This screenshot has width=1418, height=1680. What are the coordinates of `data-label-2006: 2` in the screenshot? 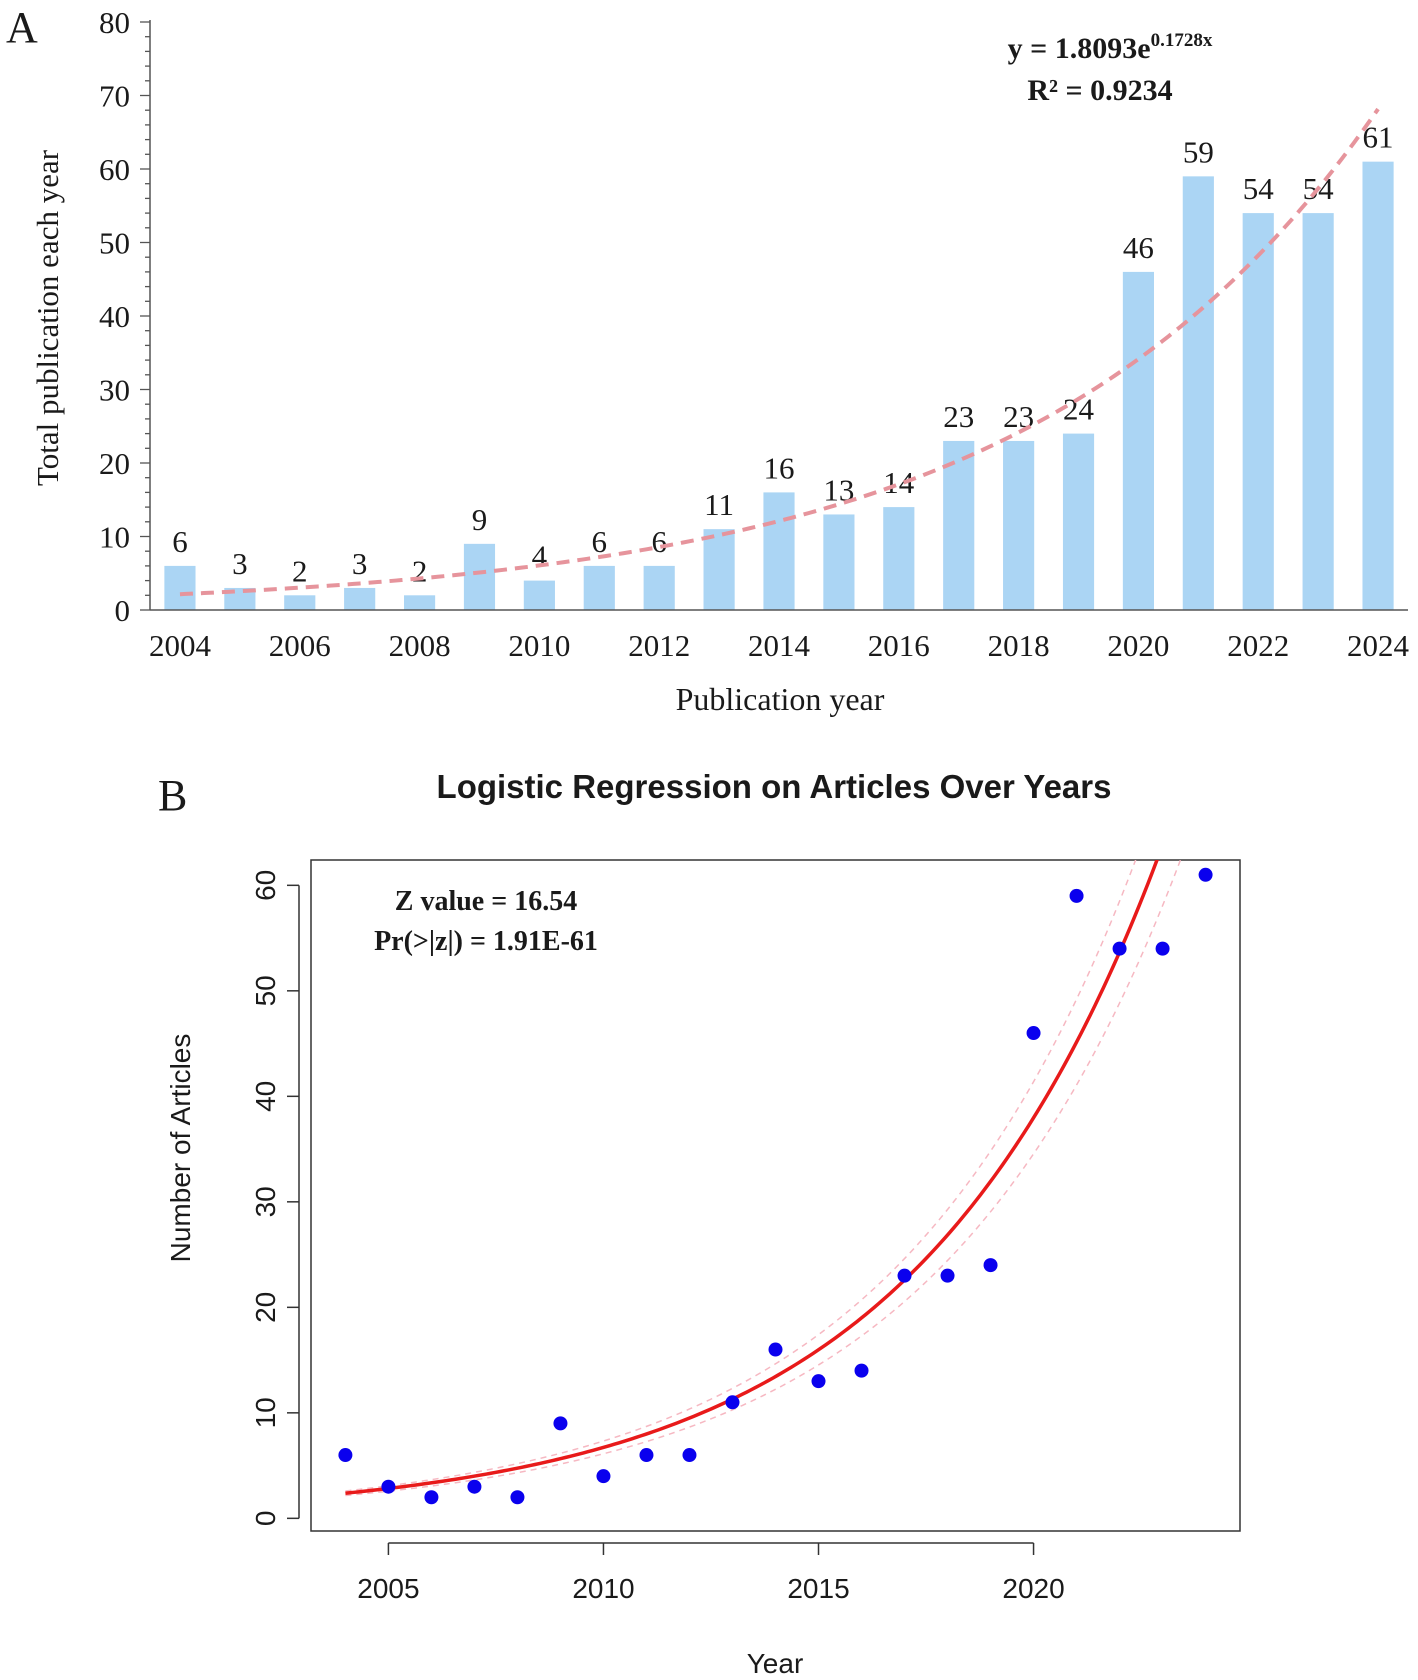 It's located at (300, 570).